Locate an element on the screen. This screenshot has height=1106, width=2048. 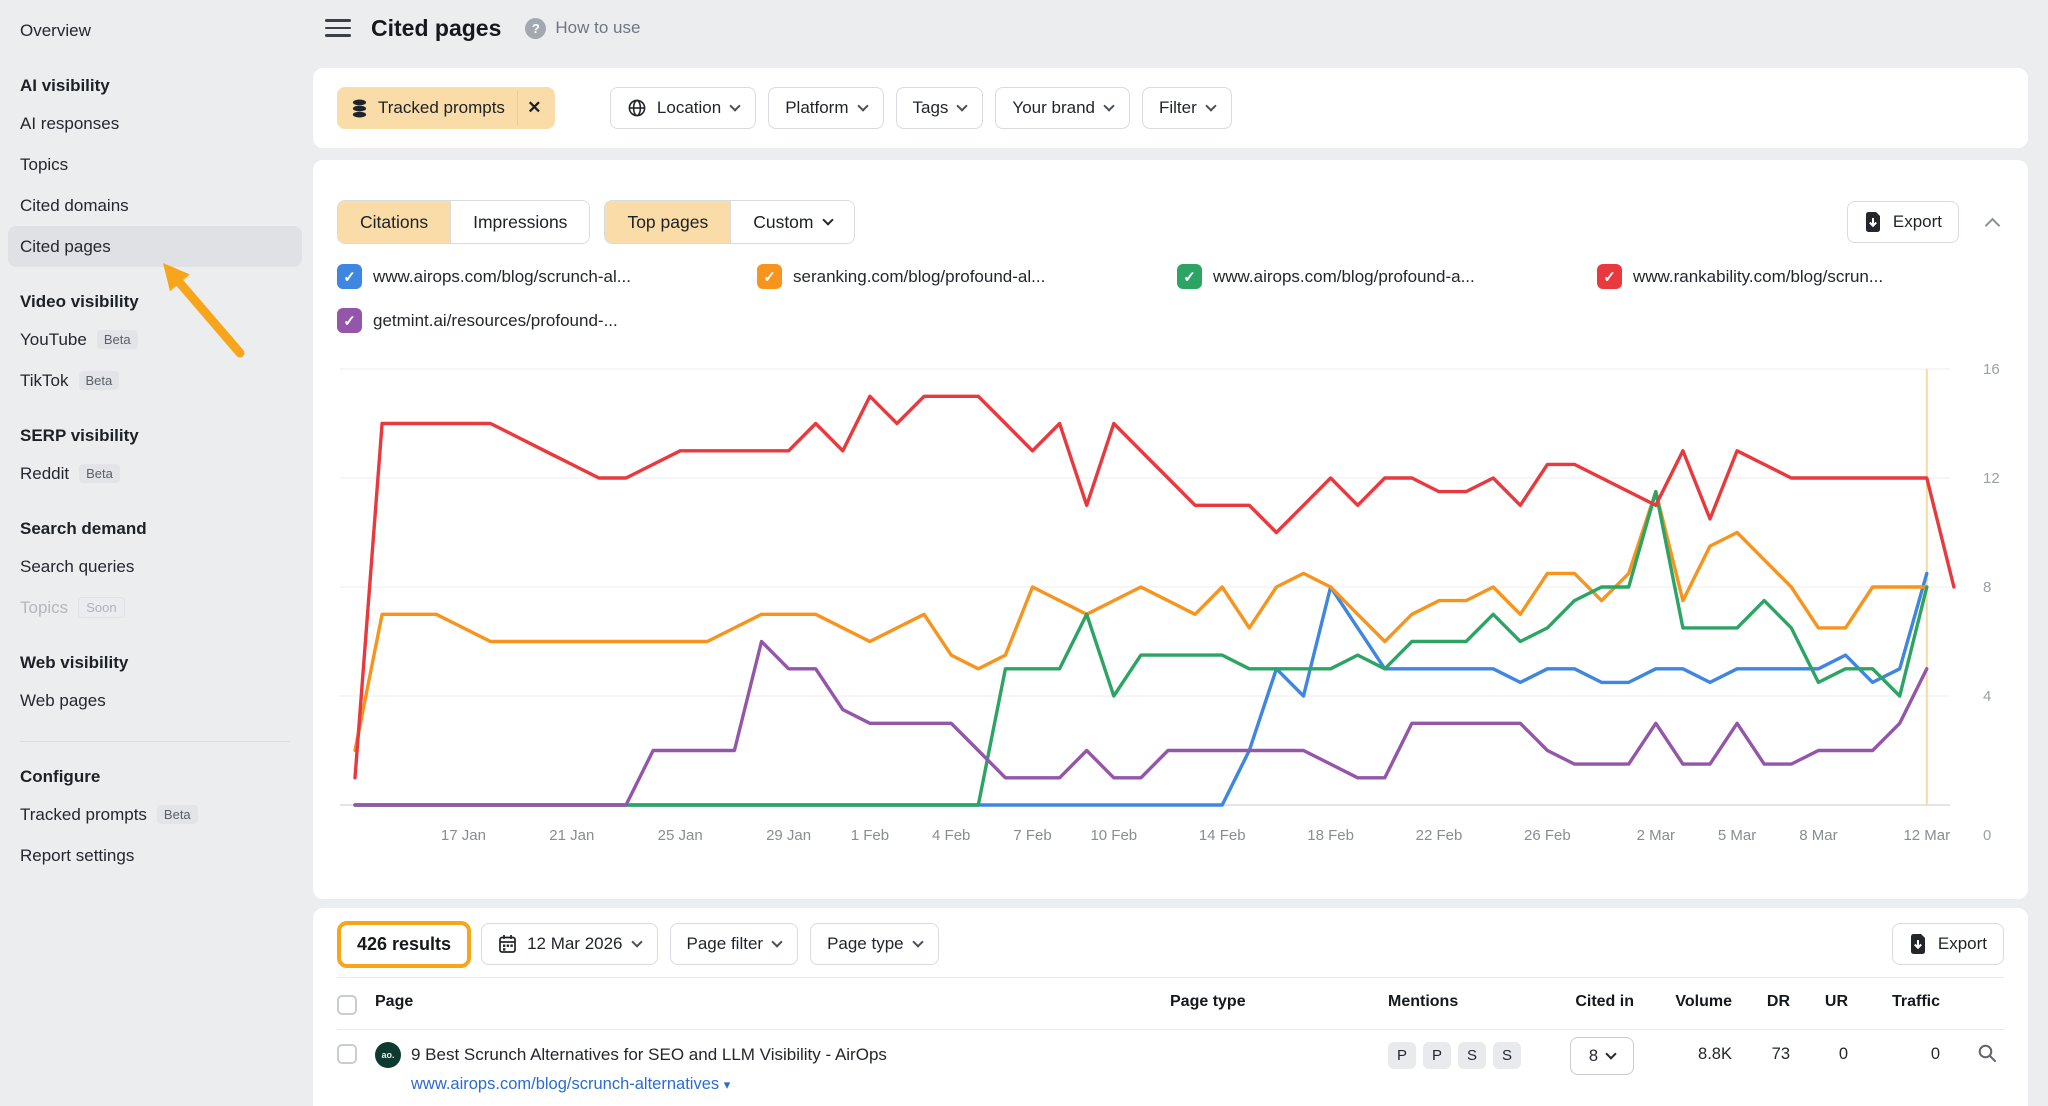
sidebar-item-youtube: YouTube Beta is located at coordinates (155, 339).